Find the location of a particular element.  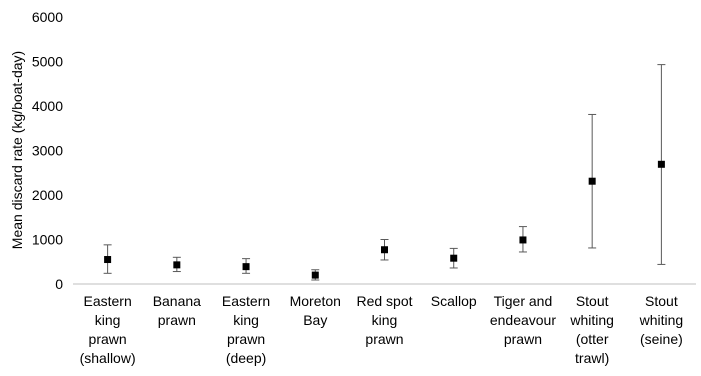

y-tick-label: 0 is located at coordinates (59, 284).